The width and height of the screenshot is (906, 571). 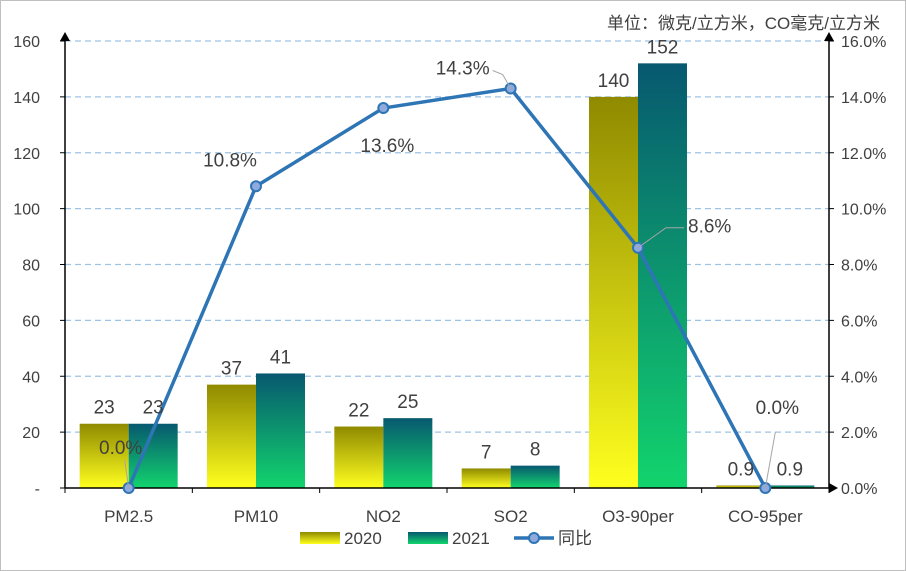 What do you see at coordinates (863, 154) in the screenshot?
I see `right-tick-label: 12.0%` at bounding box center [863, 154].